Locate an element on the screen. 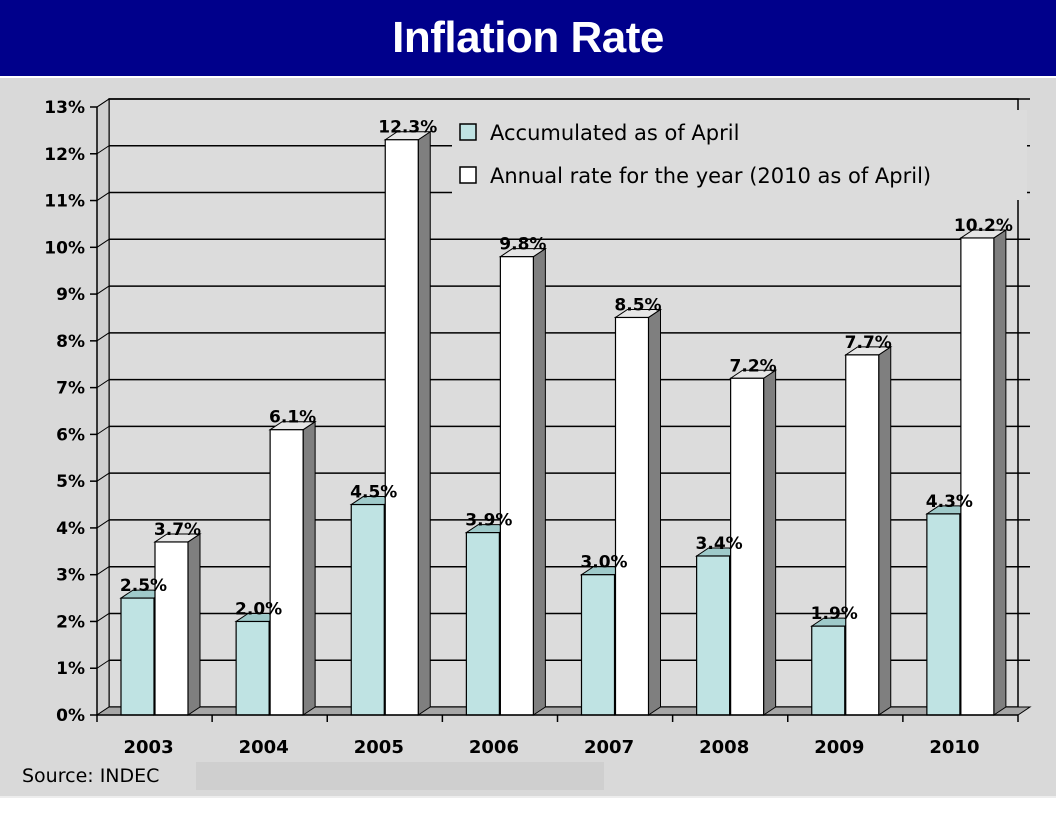 The height and width of the screenshot is (816, 1056). x-tick-label: 2005 is located at coordinates (379, 747).